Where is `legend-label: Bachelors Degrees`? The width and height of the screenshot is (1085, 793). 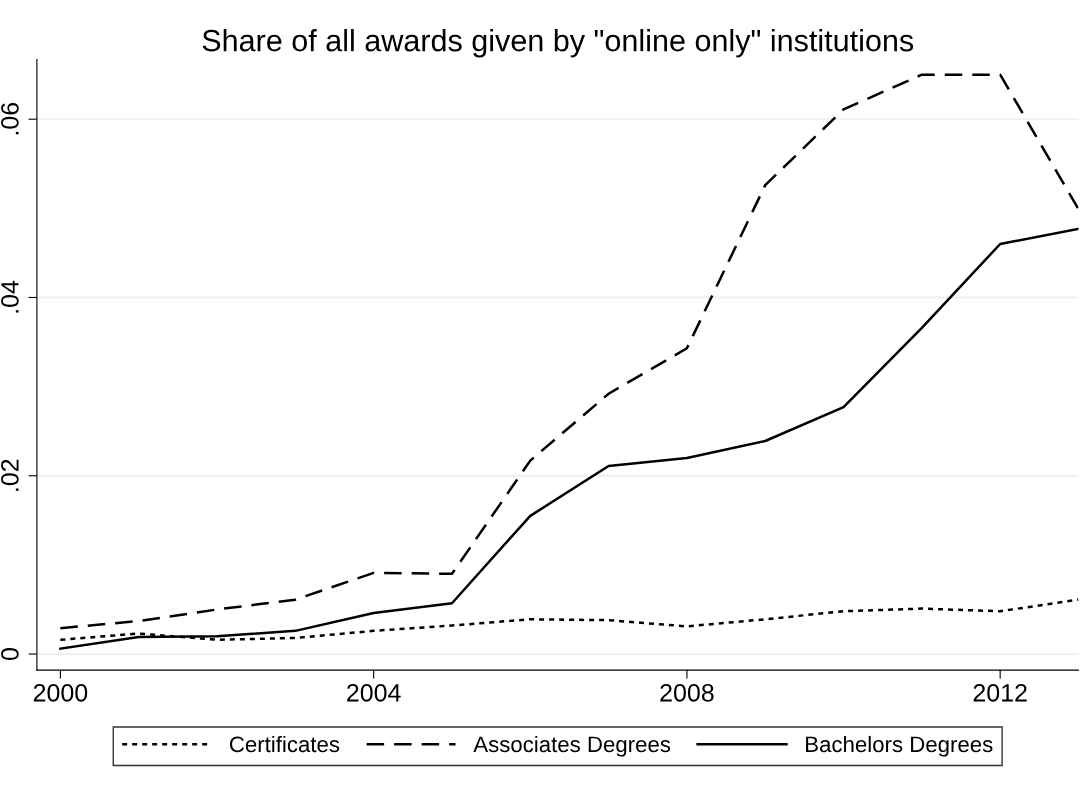 legend-label: Bachelors Degrees is located at coordinates (899, 746).